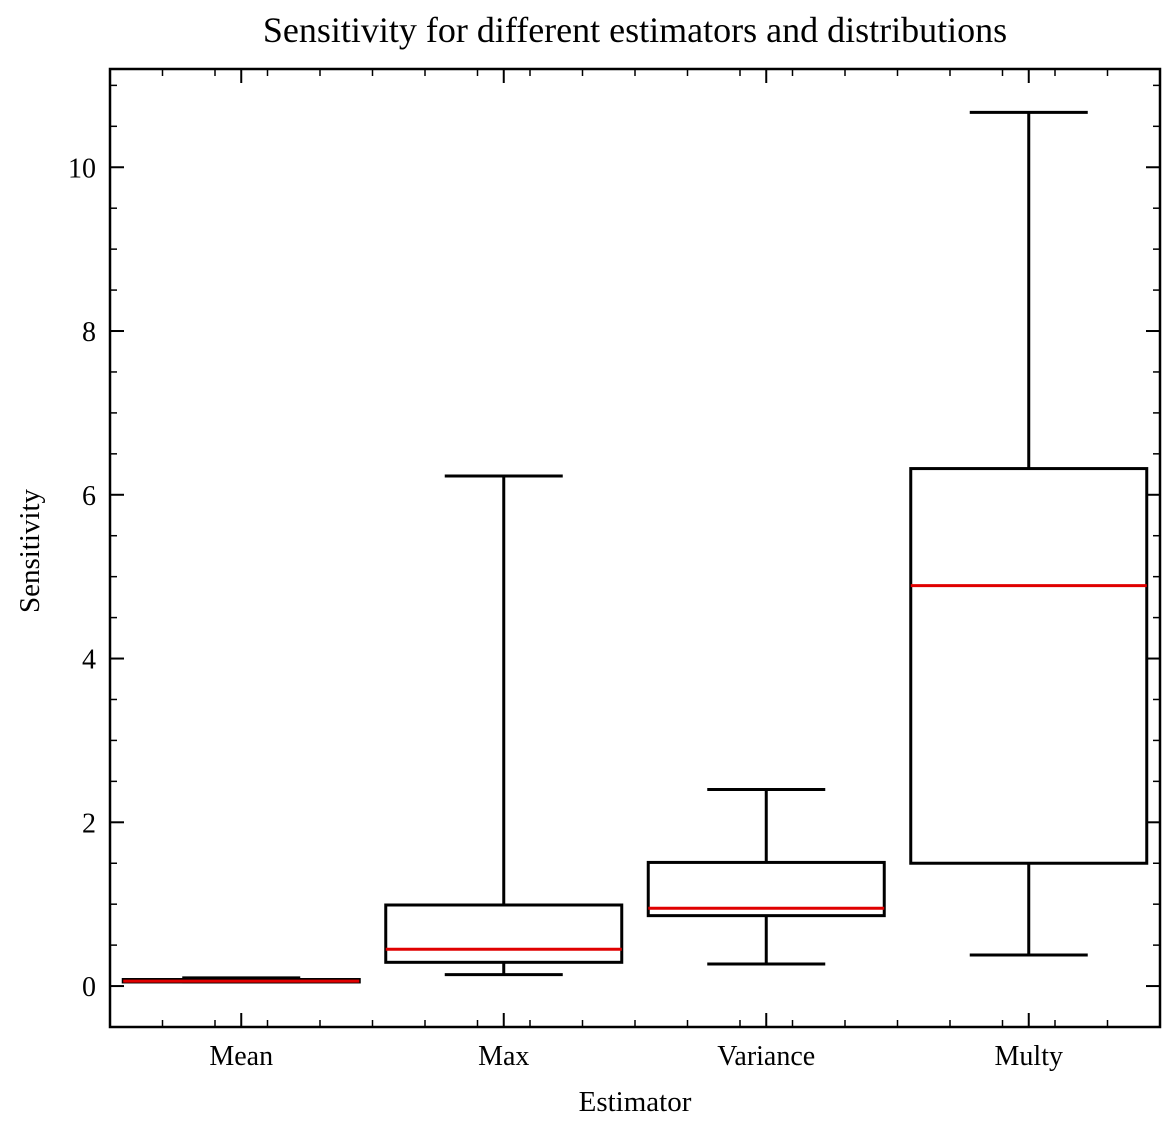 This screenshot has height=1133, width=1175. I want to click on box-variance, so click(766, 889).